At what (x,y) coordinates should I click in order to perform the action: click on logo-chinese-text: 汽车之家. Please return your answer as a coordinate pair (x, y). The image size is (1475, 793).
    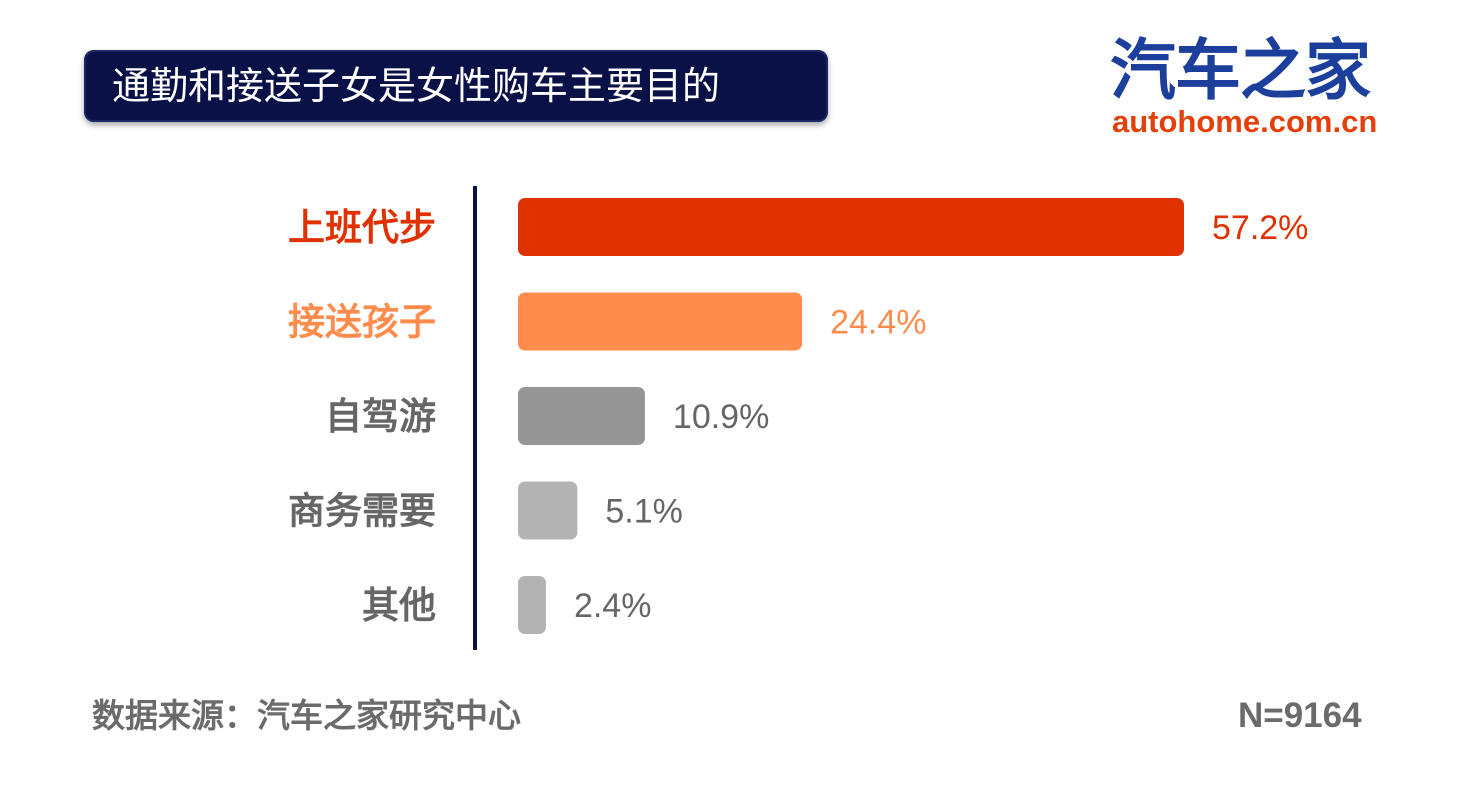
    Looking at the image, I should click on (1240, 70).